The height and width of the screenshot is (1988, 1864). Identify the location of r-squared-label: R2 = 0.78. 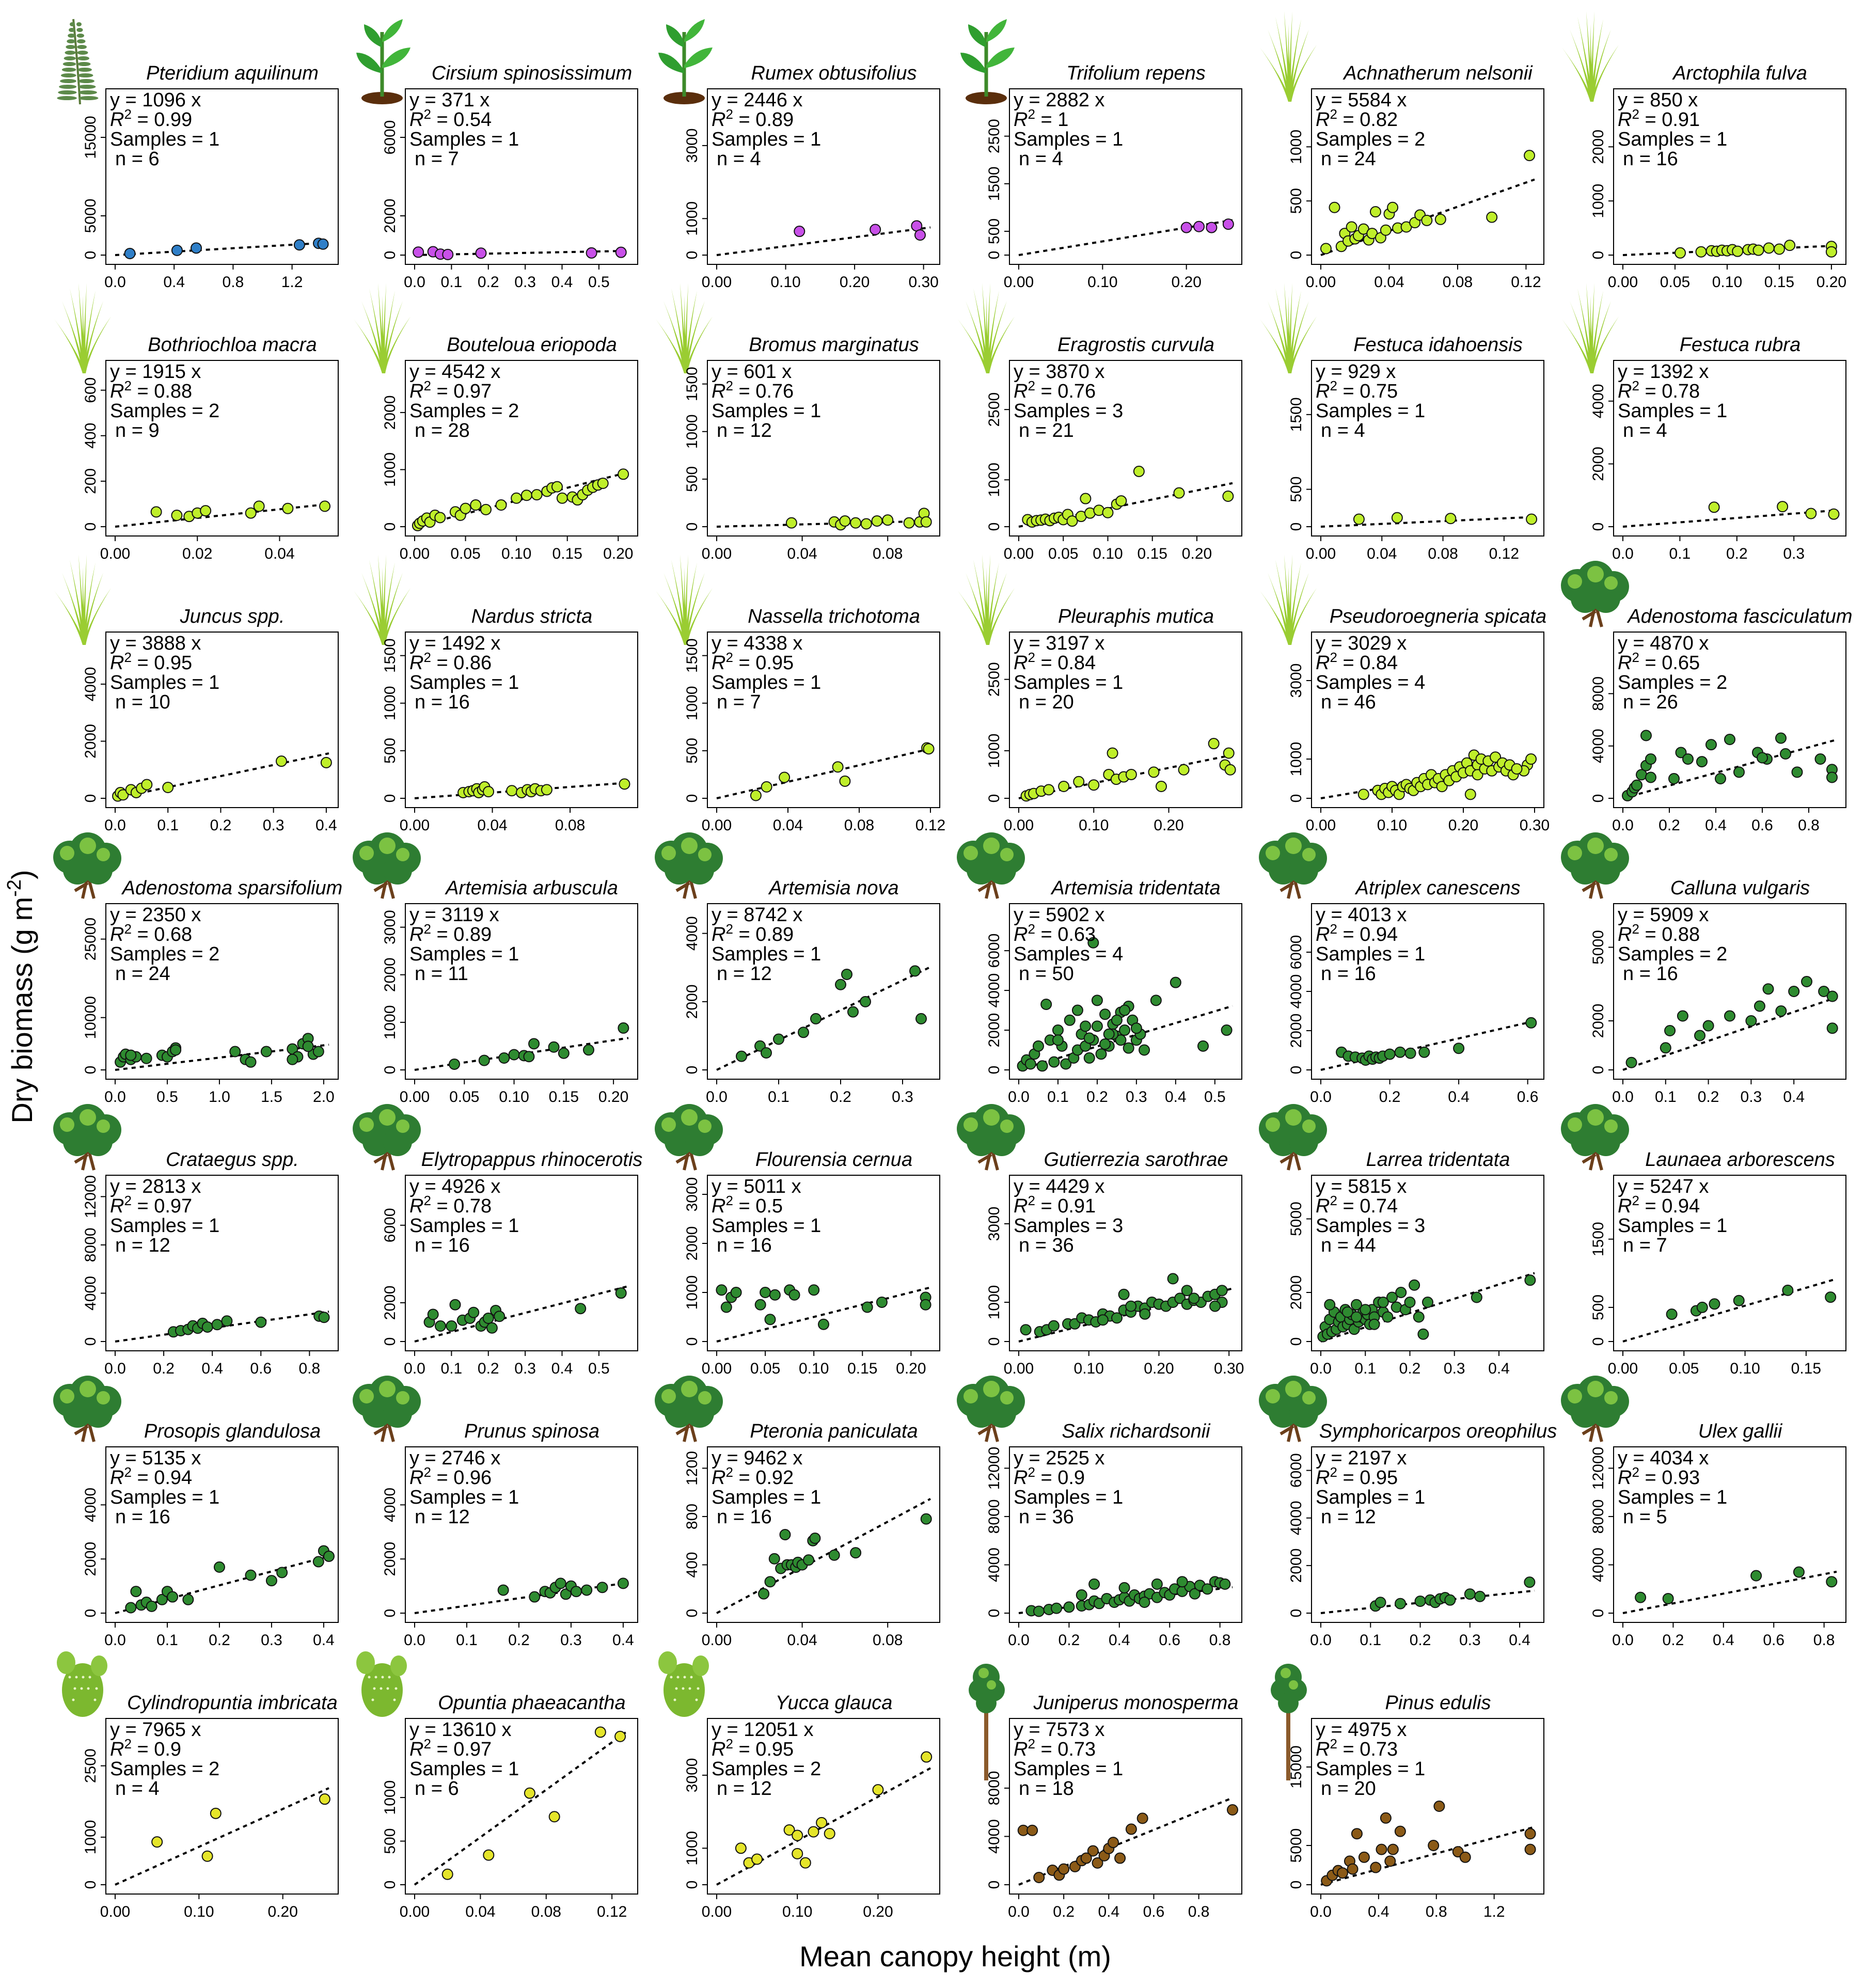
(451, 1205).